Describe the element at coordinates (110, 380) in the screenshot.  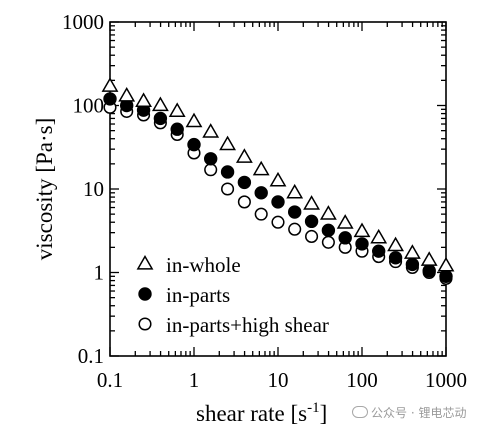
I see `x-tick-label: 0.1` at that location.